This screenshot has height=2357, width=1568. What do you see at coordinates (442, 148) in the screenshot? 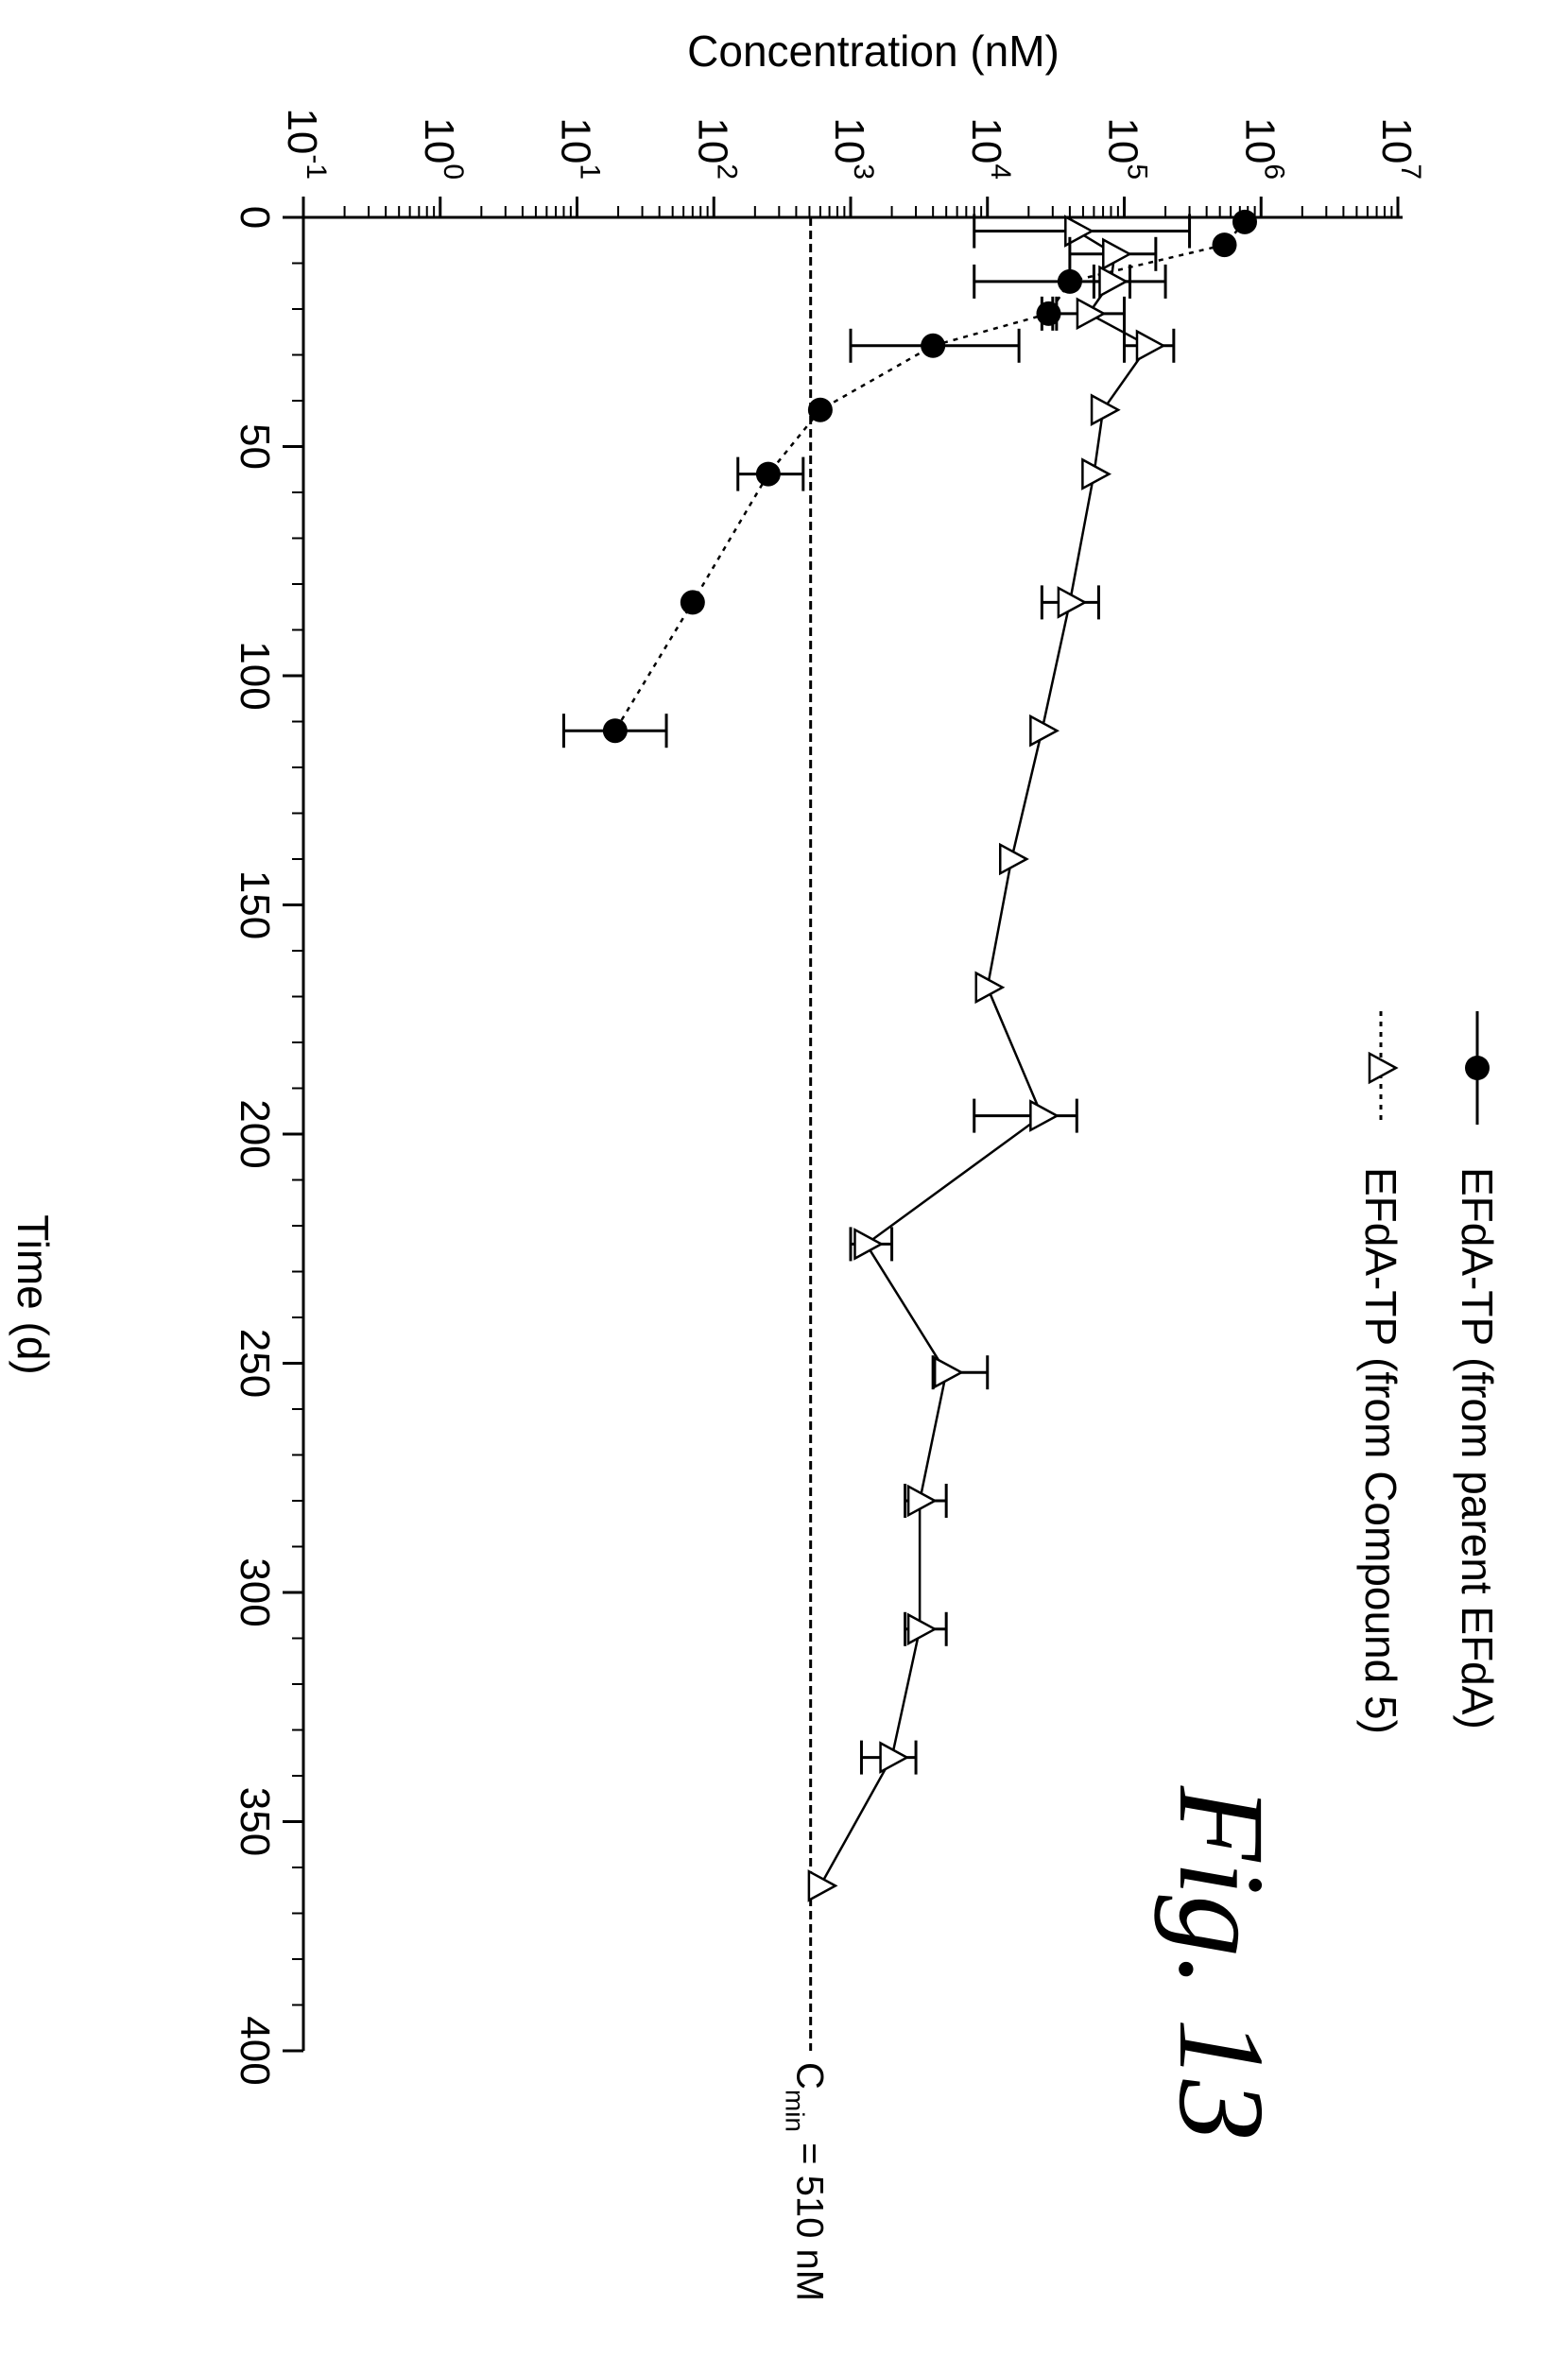
I see `y-tick-label: 10⁰` at bounding box center [442, 148].